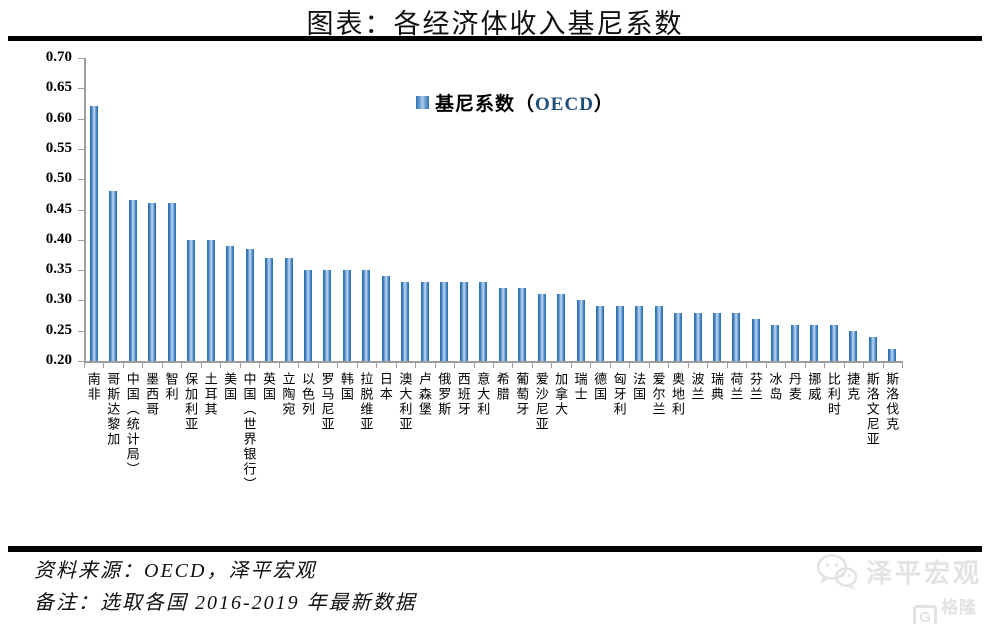  What do you see at coordinates (736, 387) in the screenshot?
I see `x-category-label: 荷兰` at bounding box center [736, 387].